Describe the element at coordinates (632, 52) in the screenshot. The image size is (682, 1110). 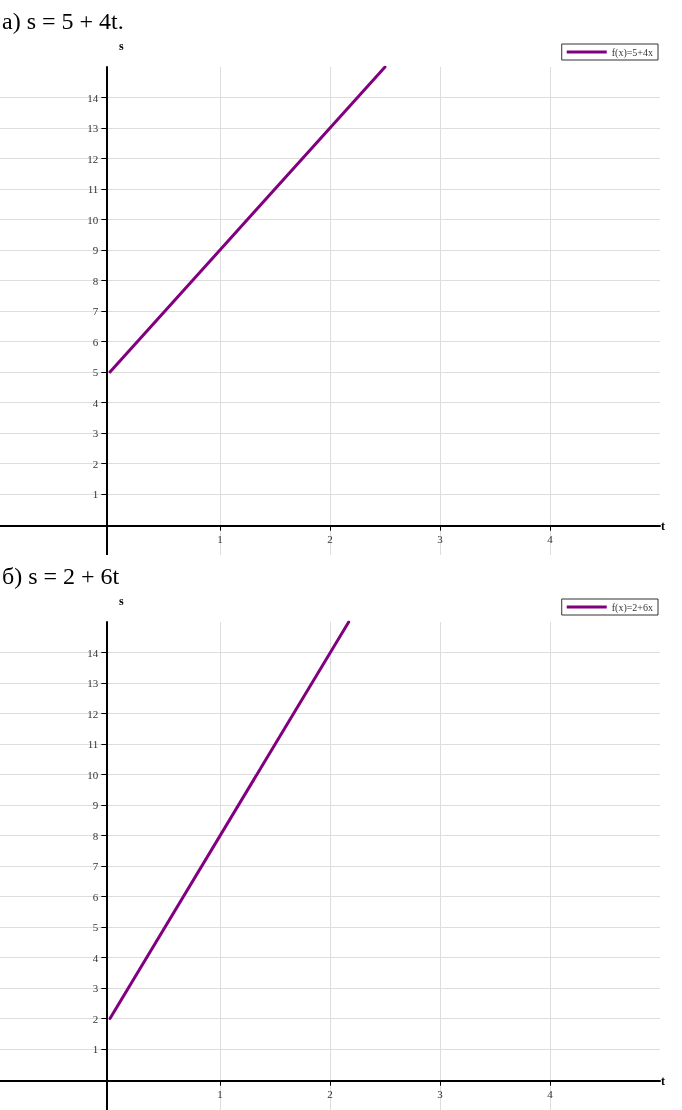
I see `legend-label: f(x)=5+4x` at that location.